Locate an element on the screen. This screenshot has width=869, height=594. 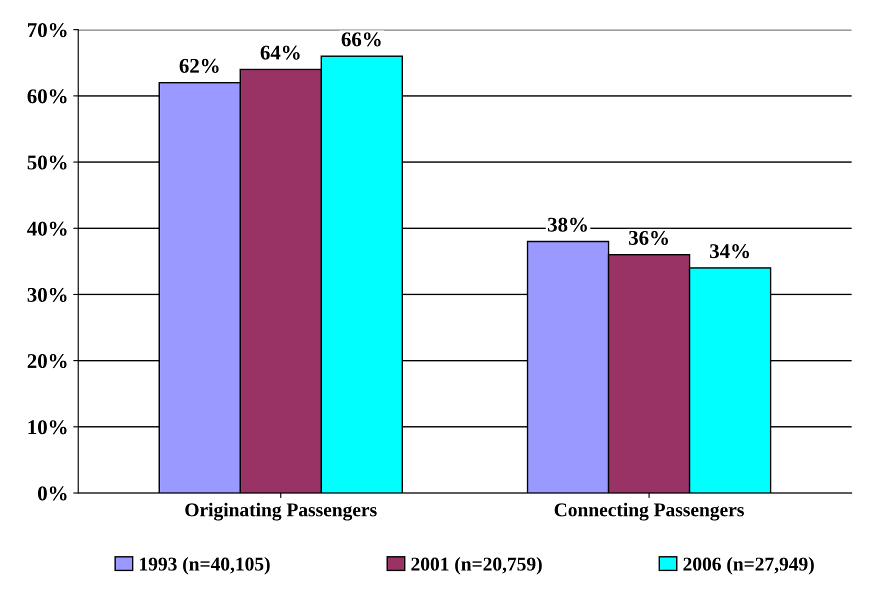
y-tick-label: 50% is located at coordinates (47, 162).